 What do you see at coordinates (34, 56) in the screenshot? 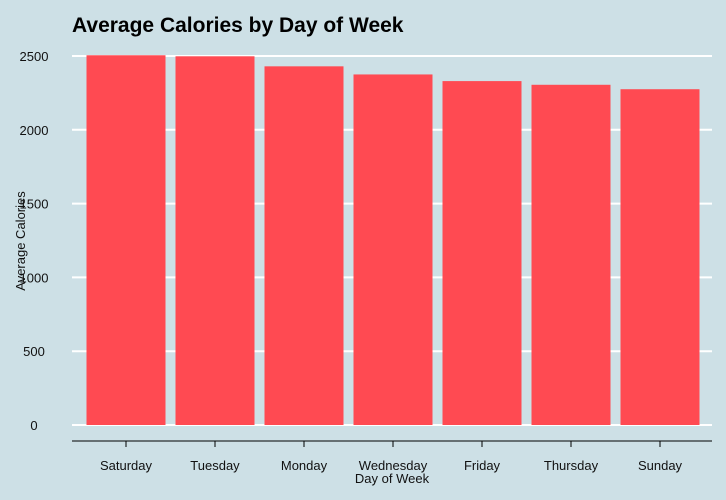
I see `y-tick-label: 2500` at bounding box center [34, 56].